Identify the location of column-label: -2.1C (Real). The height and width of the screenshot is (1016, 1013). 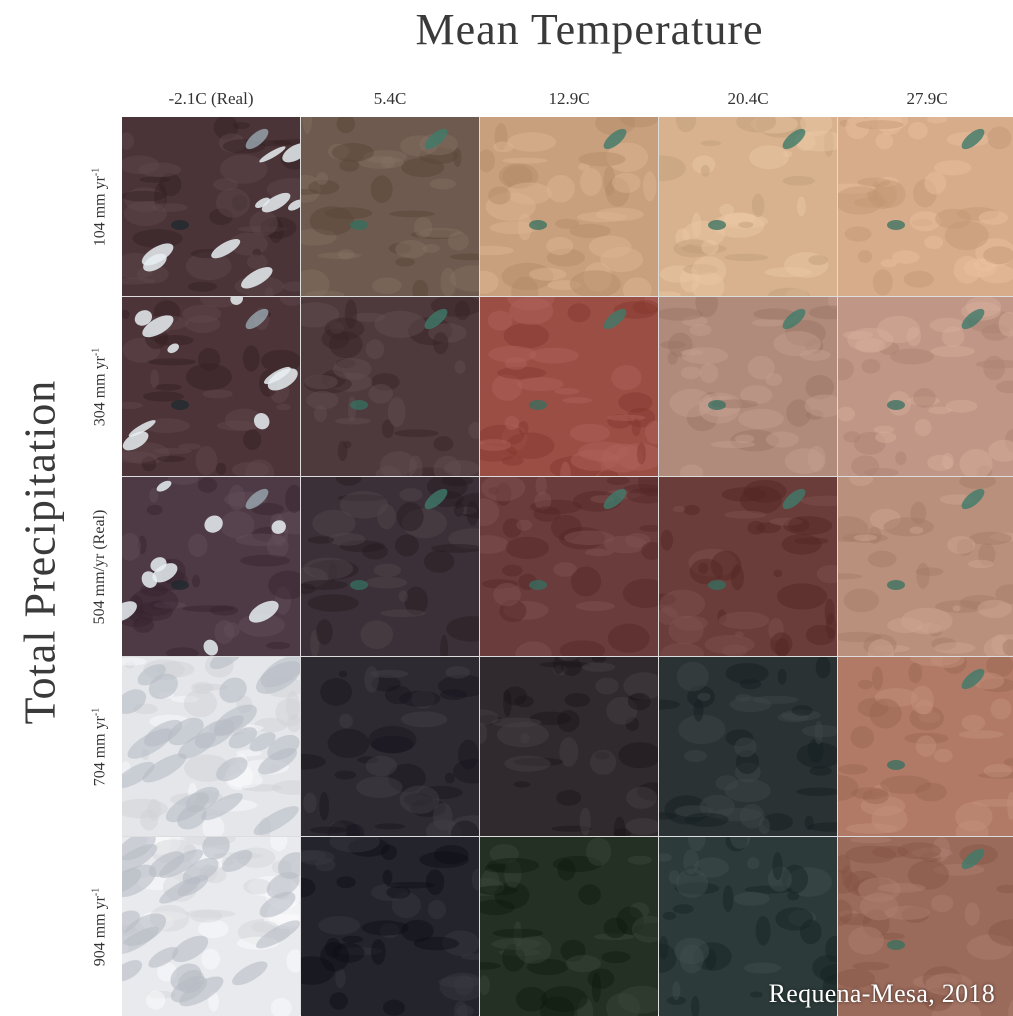
(211, 99).